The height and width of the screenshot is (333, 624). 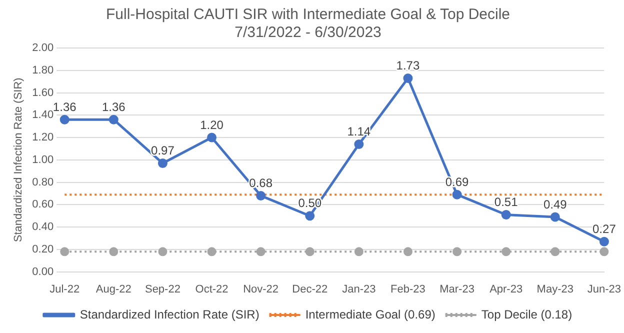 I want to click on x-tick-label: Mar-23, so click(x=457, y=289).